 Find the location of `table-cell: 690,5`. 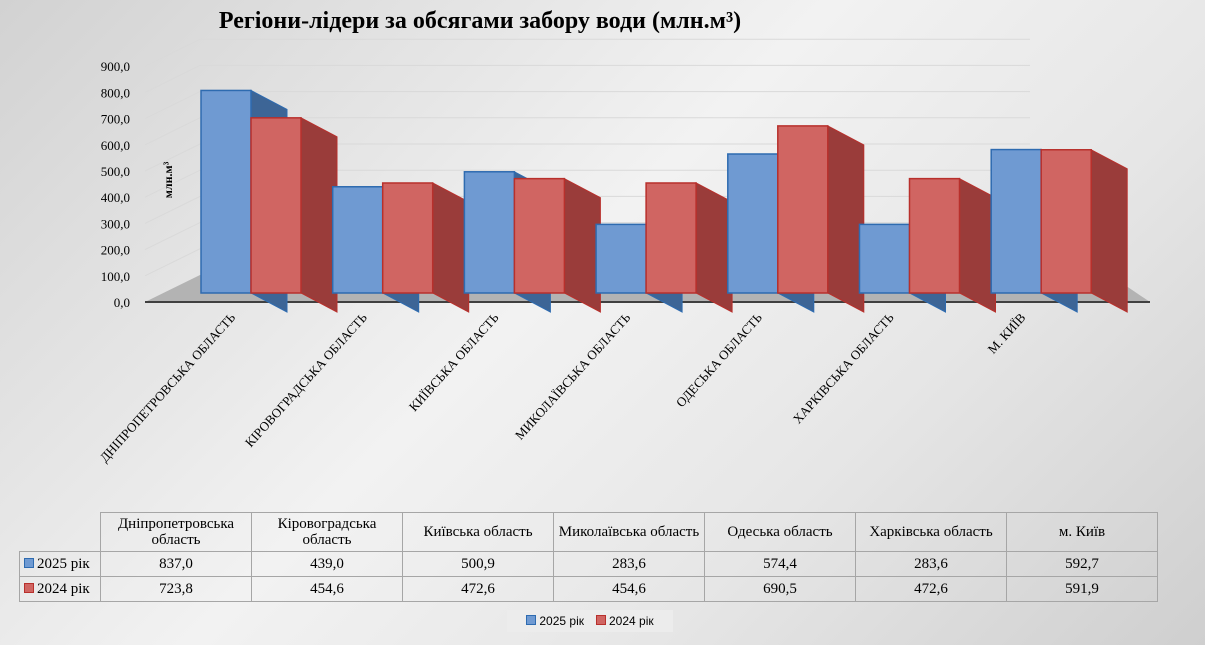

table-cell: 690,5 is located at coordinates (780, 589).